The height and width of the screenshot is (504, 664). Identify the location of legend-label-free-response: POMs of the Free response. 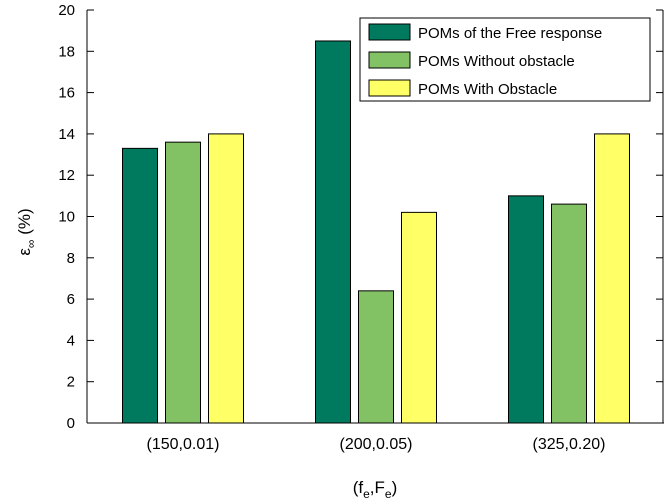
(510, 33).